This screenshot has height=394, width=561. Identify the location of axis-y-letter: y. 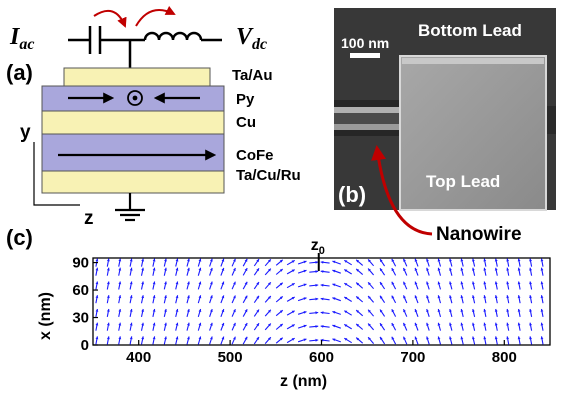
(25, 132).